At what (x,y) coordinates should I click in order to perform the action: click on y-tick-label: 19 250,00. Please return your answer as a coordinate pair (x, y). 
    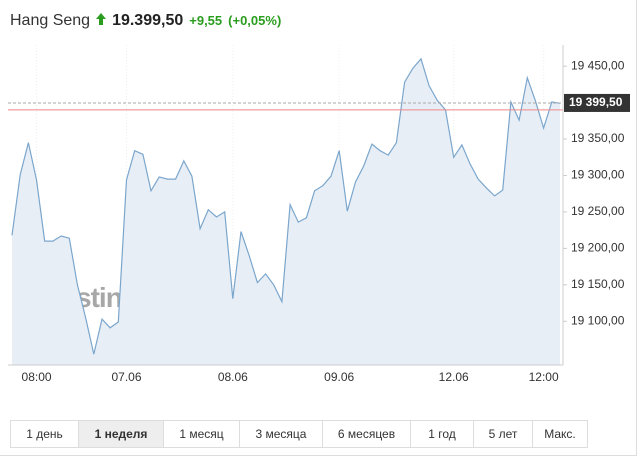
    Looking at the image, I should click on (598, 211).